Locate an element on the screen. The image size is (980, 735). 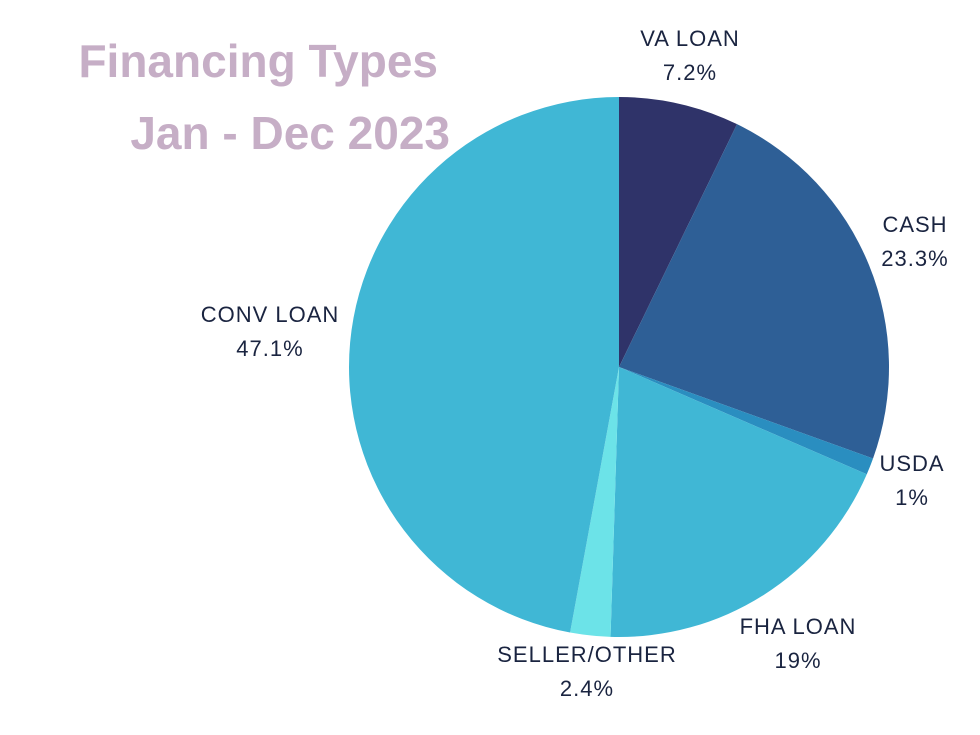
chart-subtitle: Jan - Dec 2023 is located at coordinates (290, 133).